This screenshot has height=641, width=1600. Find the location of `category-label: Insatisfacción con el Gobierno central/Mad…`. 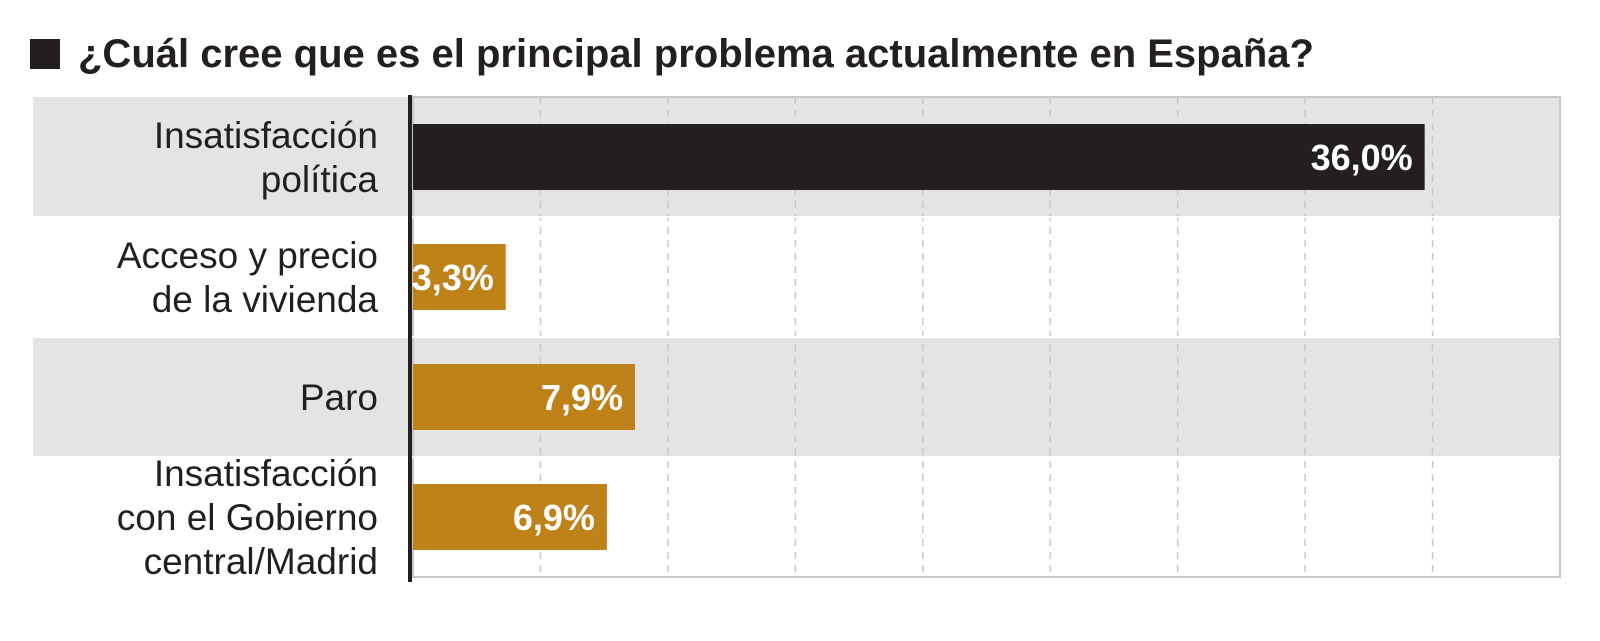

category-label: Insatisfacción con el Gobierno central/Mad… is located at coordinates (247, 517).